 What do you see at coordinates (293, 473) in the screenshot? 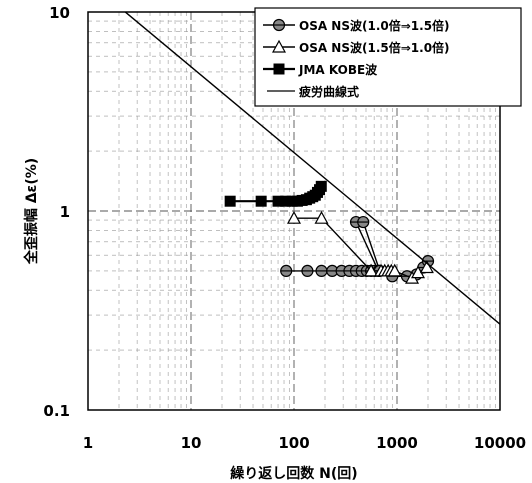
I see `x-axis-title: 繰り返し回数 N(回)` at bounding box center [293, 473].